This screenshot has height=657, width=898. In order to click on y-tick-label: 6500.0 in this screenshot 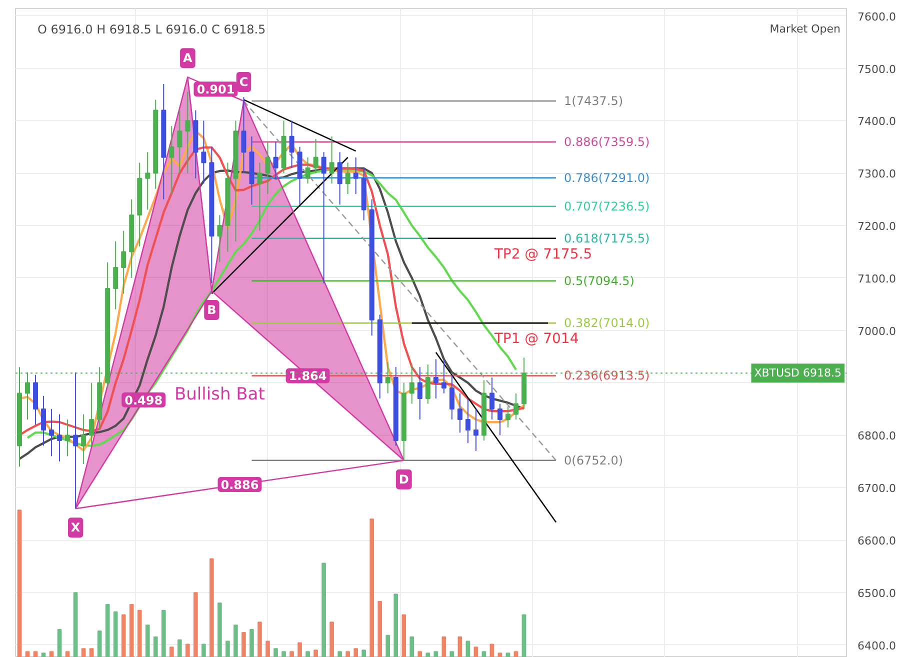, I will do `click(877, 593)`.